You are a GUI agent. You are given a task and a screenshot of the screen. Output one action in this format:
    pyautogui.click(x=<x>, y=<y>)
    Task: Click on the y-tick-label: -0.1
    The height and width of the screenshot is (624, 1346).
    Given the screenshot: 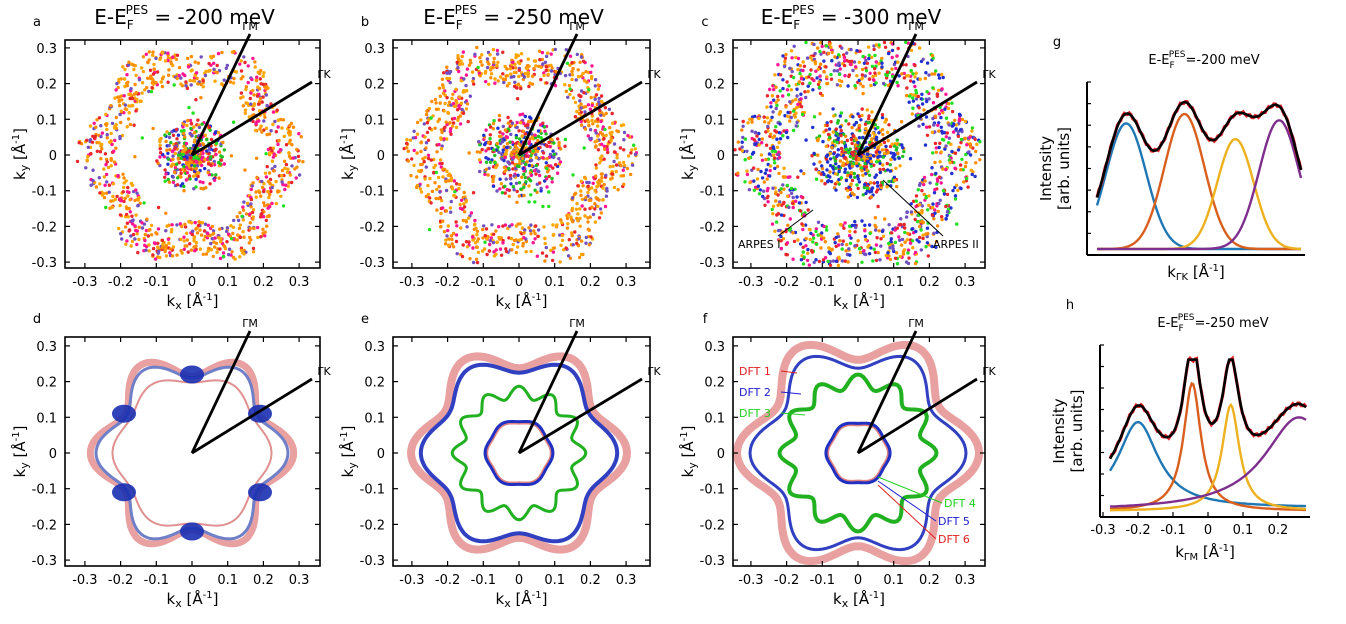 What is the action you would take?
    pyautogui.click(x=44, y=192)
    